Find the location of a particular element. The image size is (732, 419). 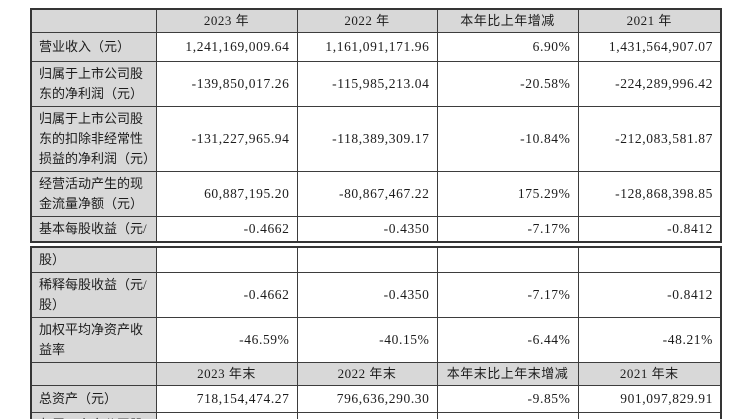

value-change: -9.85% is located at coordinates (507, 399).